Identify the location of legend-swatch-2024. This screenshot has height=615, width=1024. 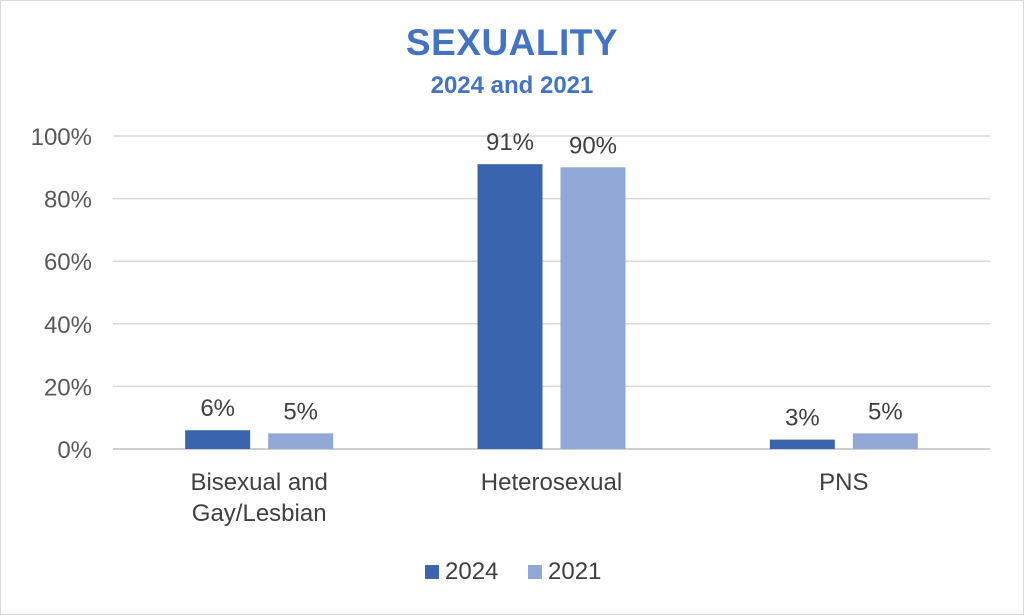
(432, 572).